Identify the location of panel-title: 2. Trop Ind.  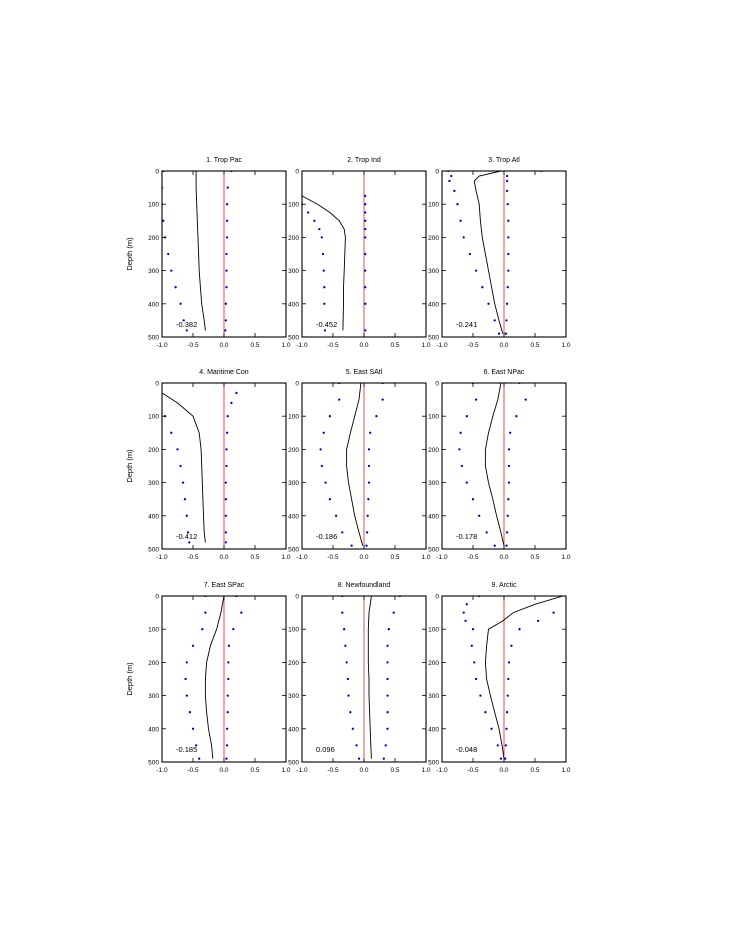
(364, 160).